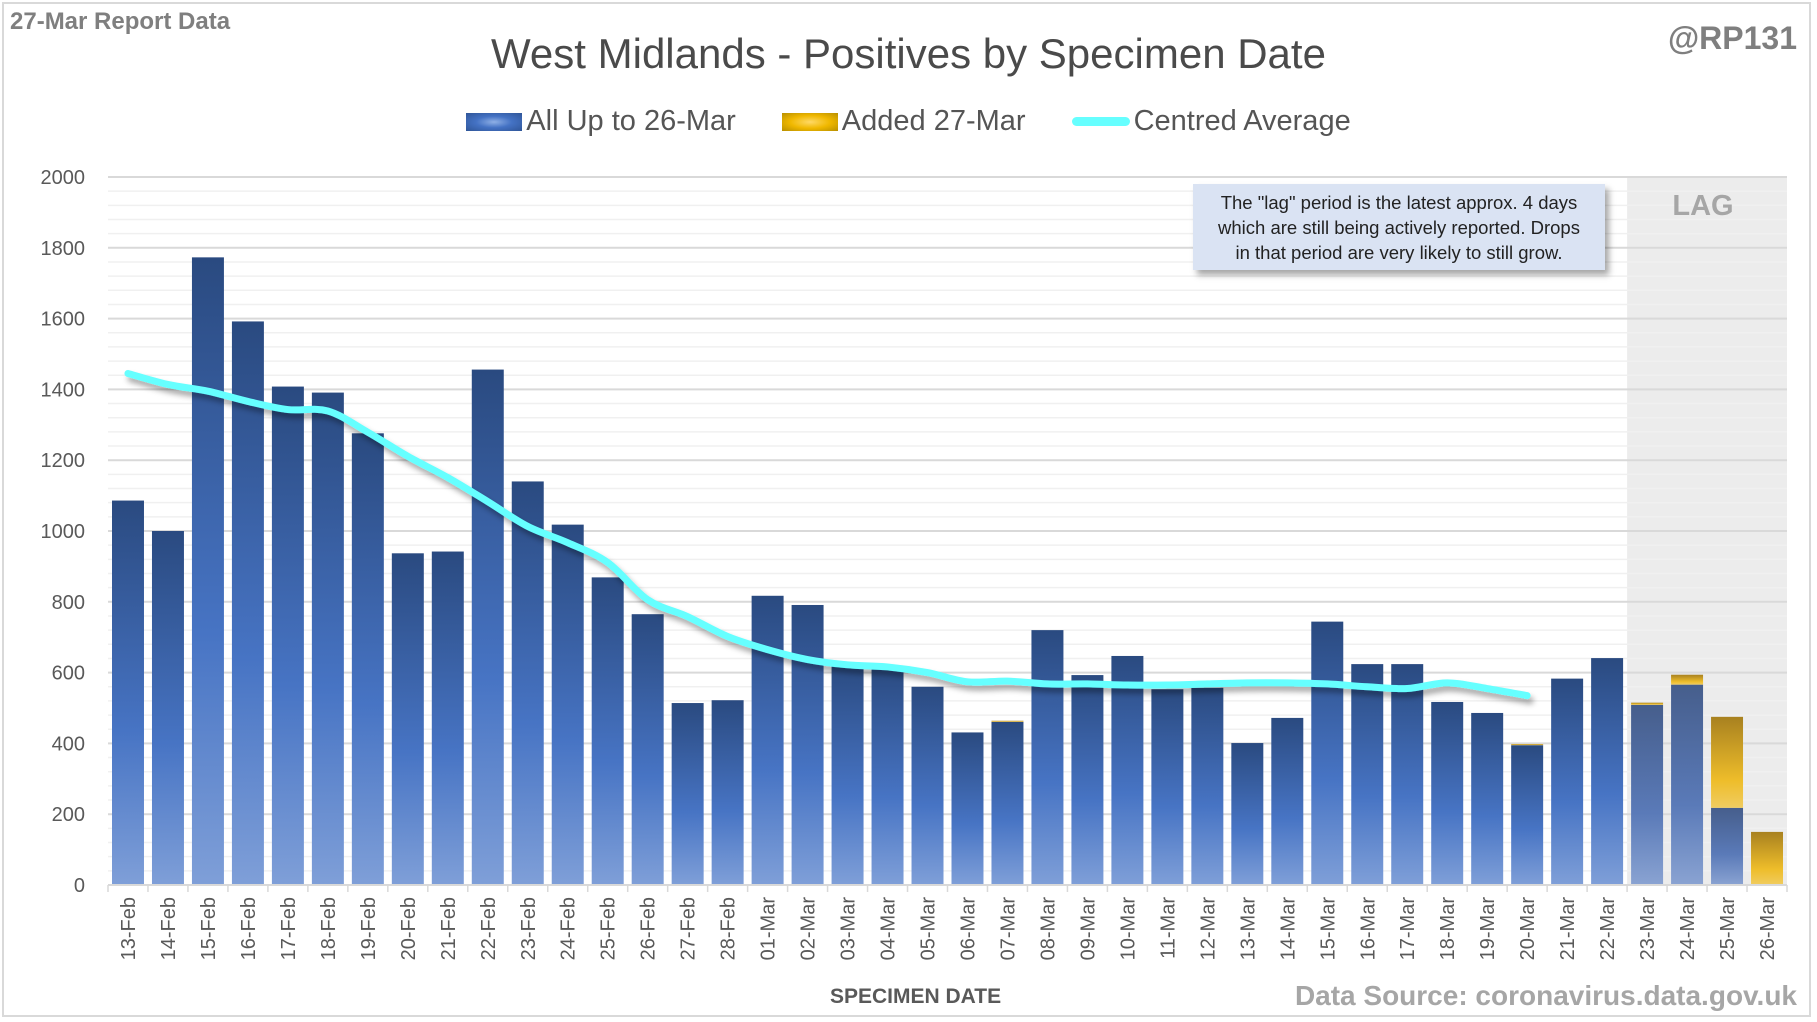 The width and height of the screenshot is (1817, 1022). What do you see at coordinates (494, 121) in the screenshot?
I see `legend-swatch-blue` at bounding box center [494, 121].